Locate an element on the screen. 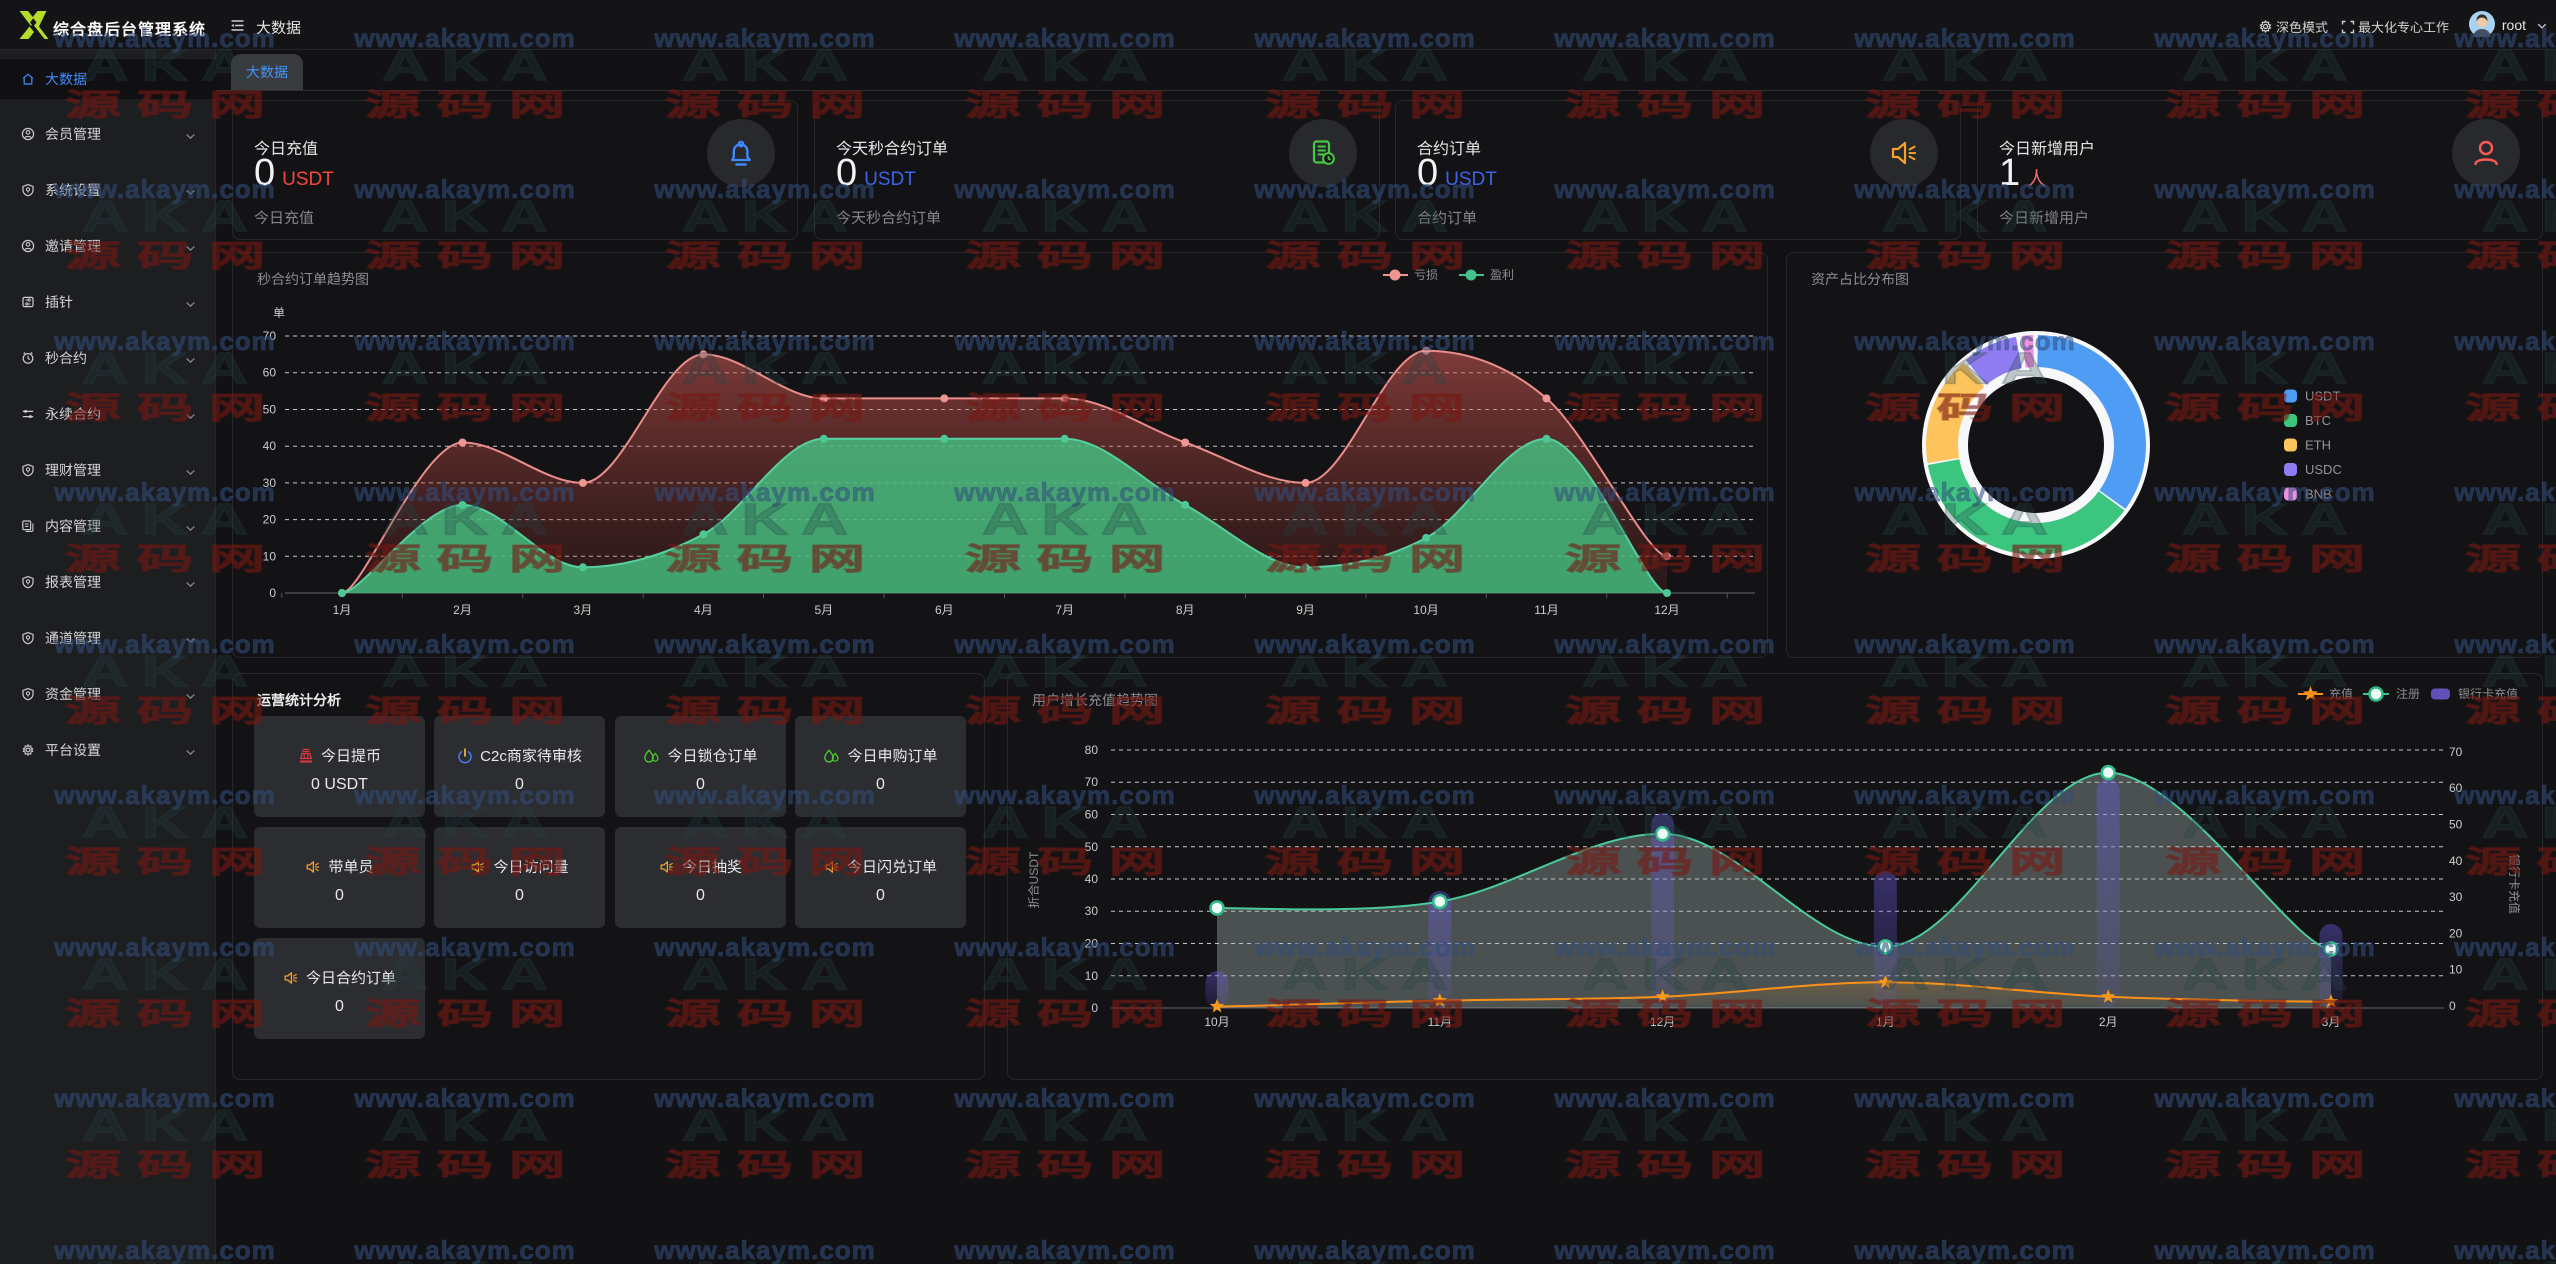 The image size is (2556, 1264). svg-text: 盈利 is located at coordinates (1502, 275).